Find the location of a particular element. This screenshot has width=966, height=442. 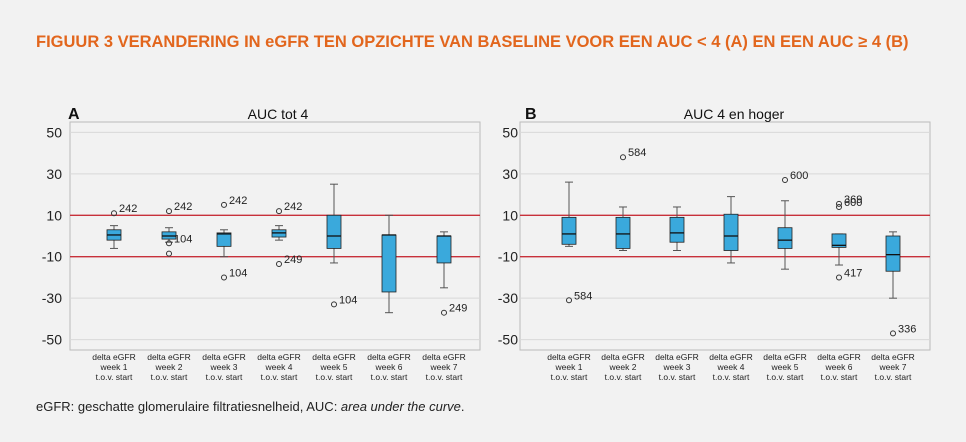

box-week-1: 584 delta eGFR week 1 t.o.v. start is located at coordinates (569, 281).